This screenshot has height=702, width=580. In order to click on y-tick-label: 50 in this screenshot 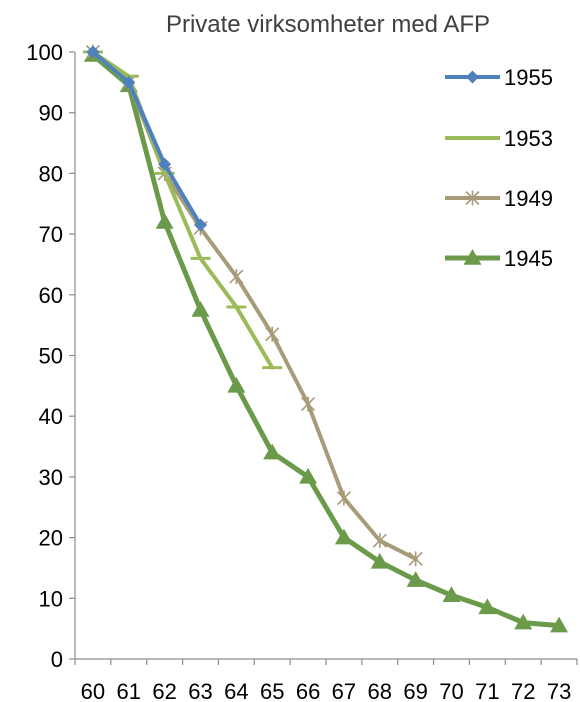, I will do `click(51, 356)`.